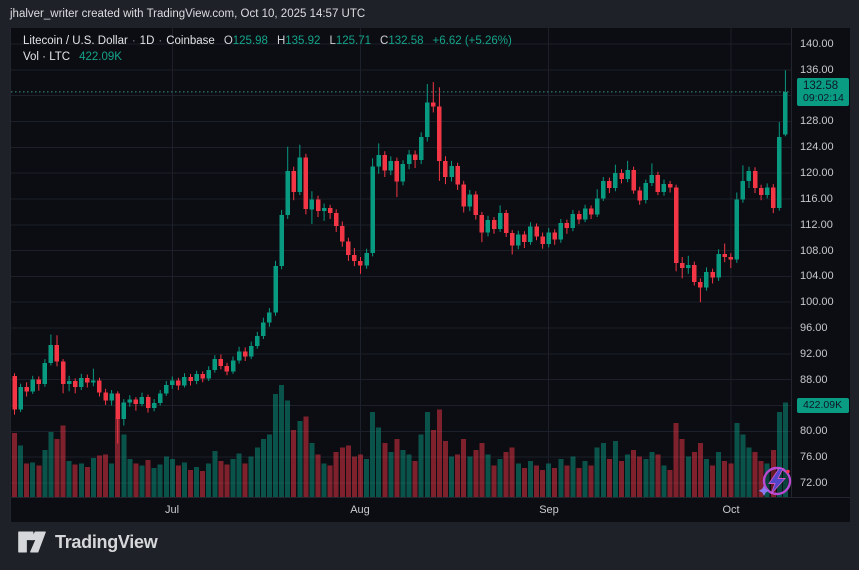 This screenshot has height=570, width=859. I want to click on price-tick-label: 88.00, so click(814, 380).